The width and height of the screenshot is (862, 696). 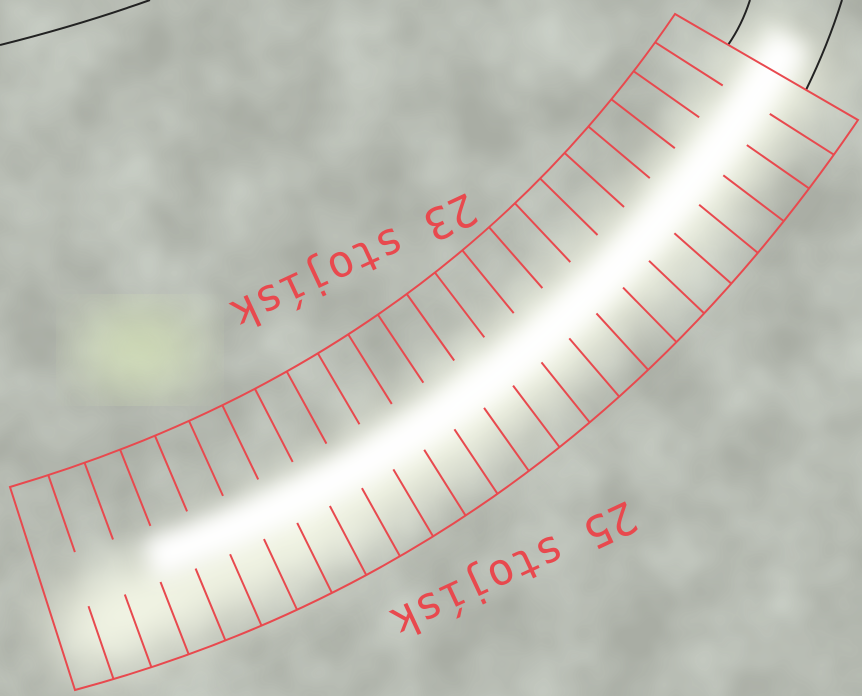 What do you see at coordinates (140, 350) in the screenshot?
I see `vegetation` at bounding box center [140, 350].